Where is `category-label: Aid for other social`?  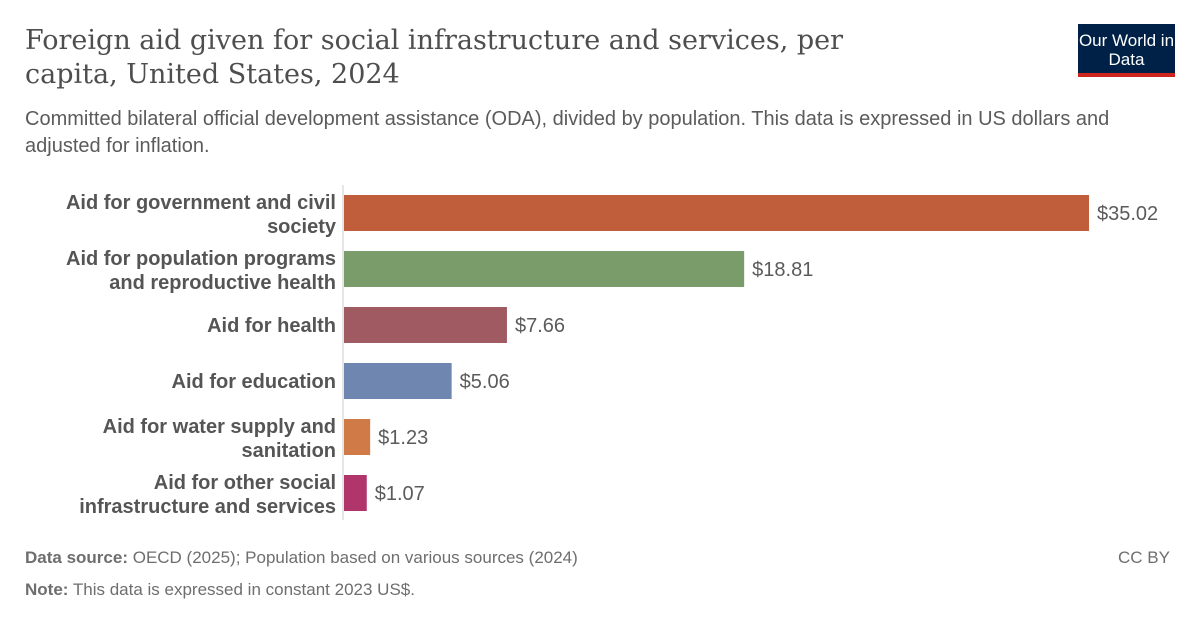 category-label: Aid for other social is located at coordinates (245, 483).